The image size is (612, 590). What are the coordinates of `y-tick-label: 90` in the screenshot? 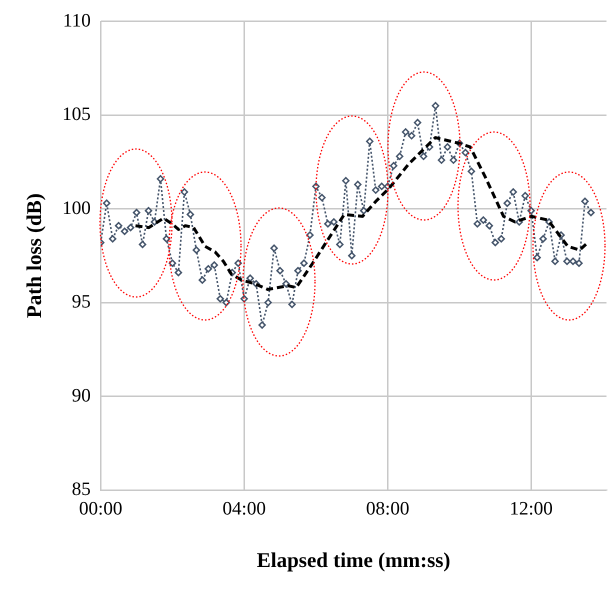 It's located at (81, 395).